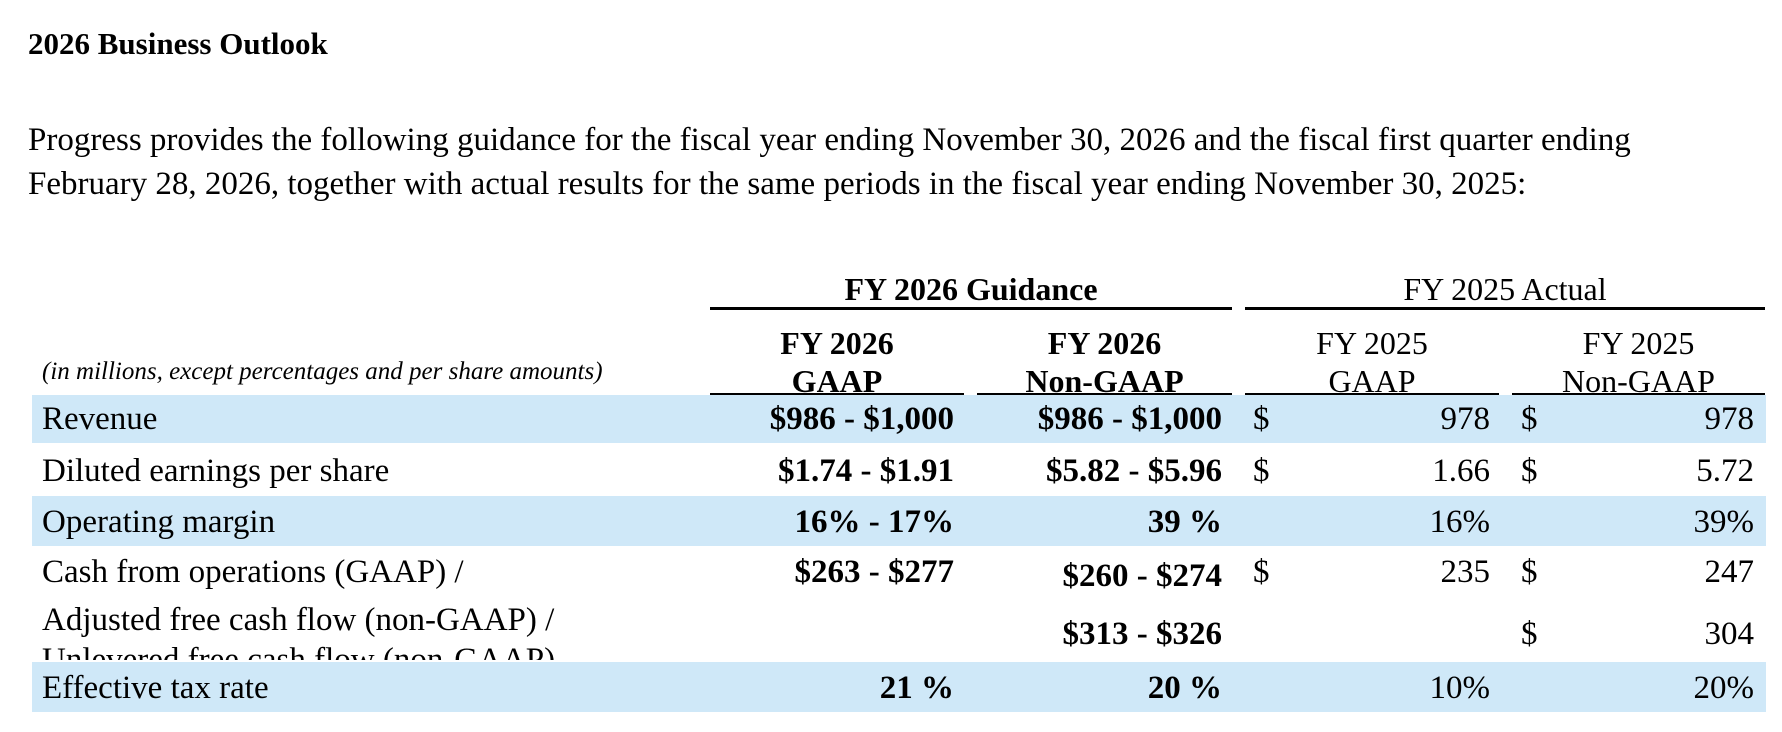 The height and width of the screenshot is (732, 1782). Describe the element at coordinates (1129, 419) in the screenshot. I see `fy2026-nongaap-value: $986 - $1,000` at that location.